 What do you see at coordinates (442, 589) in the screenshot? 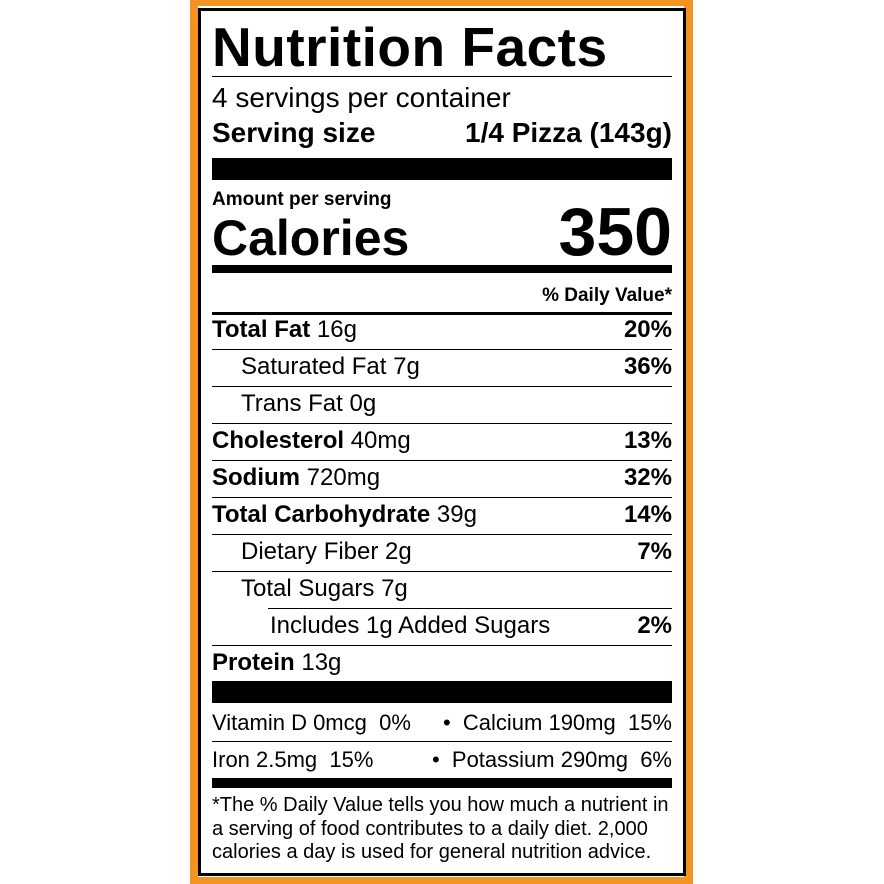
I see `nutrient-row: Total Sugars 7g` at bounding box center [442, 589].